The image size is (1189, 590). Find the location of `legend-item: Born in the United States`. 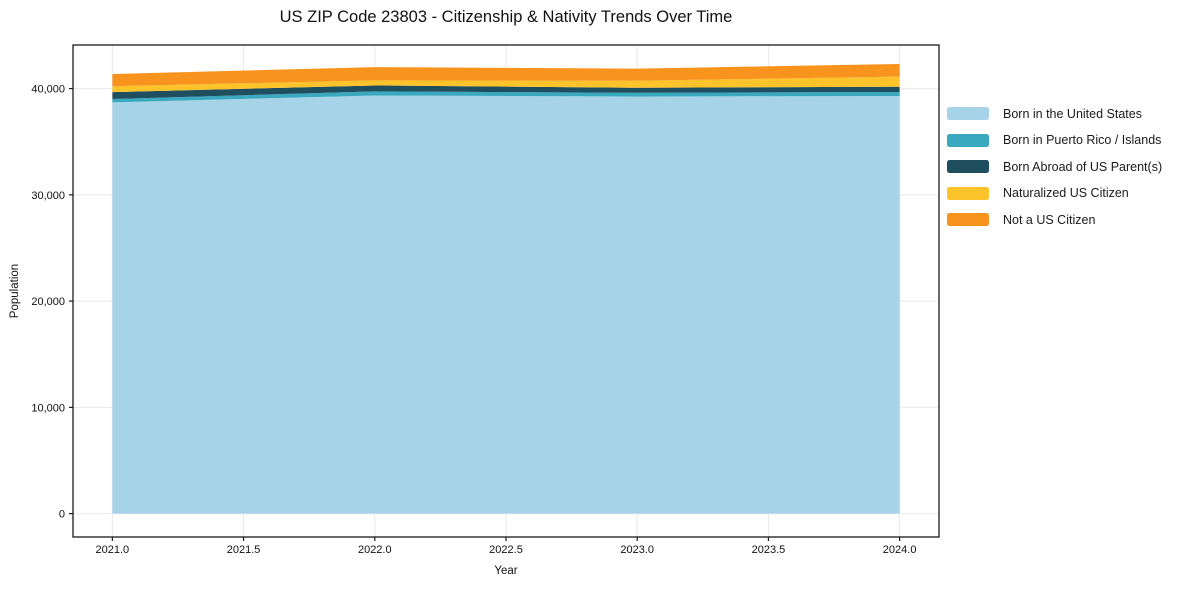

legend-item: Born in the United States is located at coordinates (1054, 113).